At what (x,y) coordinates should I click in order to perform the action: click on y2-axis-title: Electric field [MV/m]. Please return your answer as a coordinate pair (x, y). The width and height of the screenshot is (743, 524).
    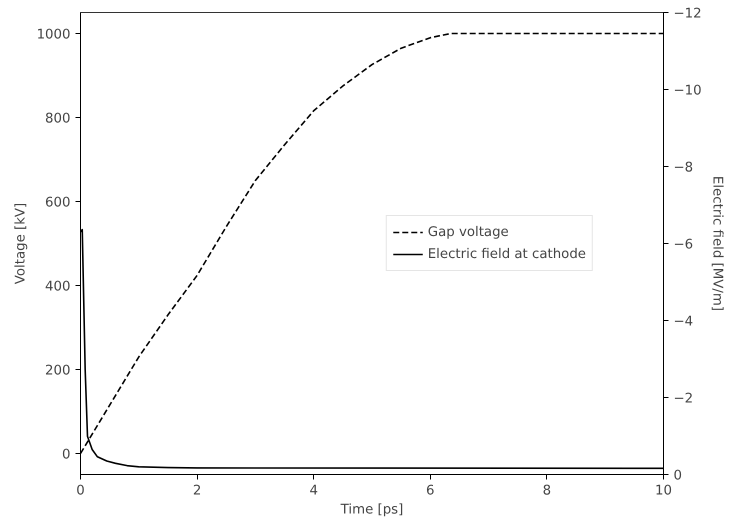
    Looking at the image, I should click on (717, 244).